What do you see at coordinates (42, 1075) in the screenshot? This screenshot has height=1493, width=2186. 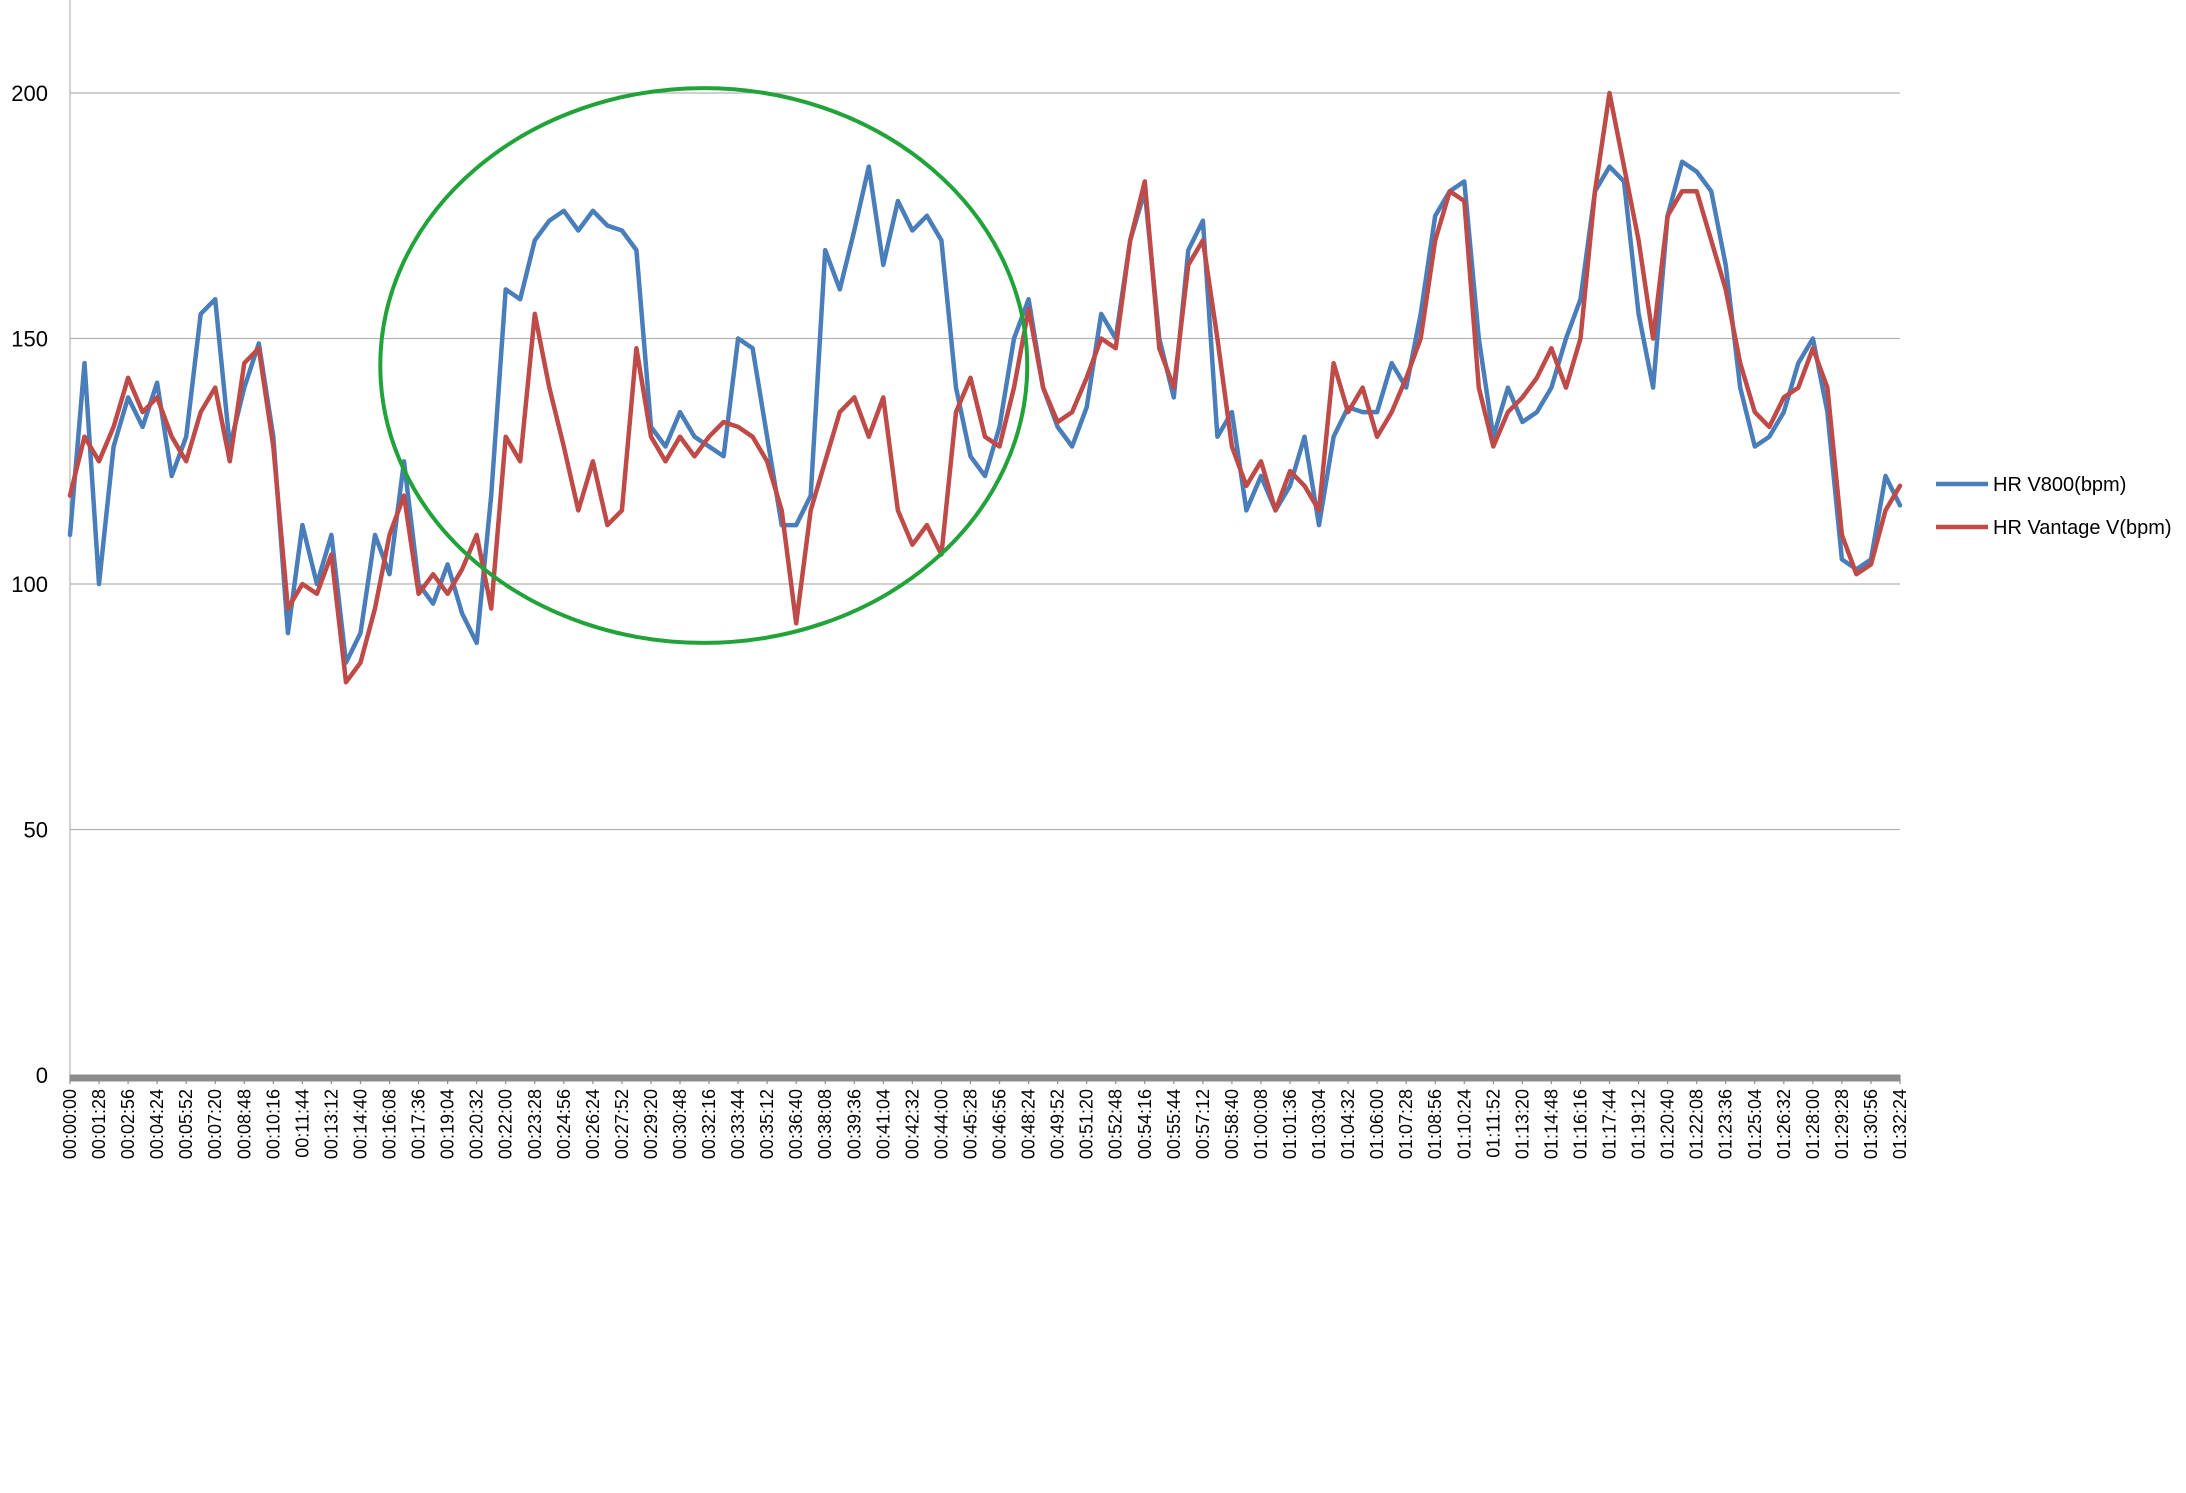 I see `y-tick-label: 0` at bounding box center [42, 1075].